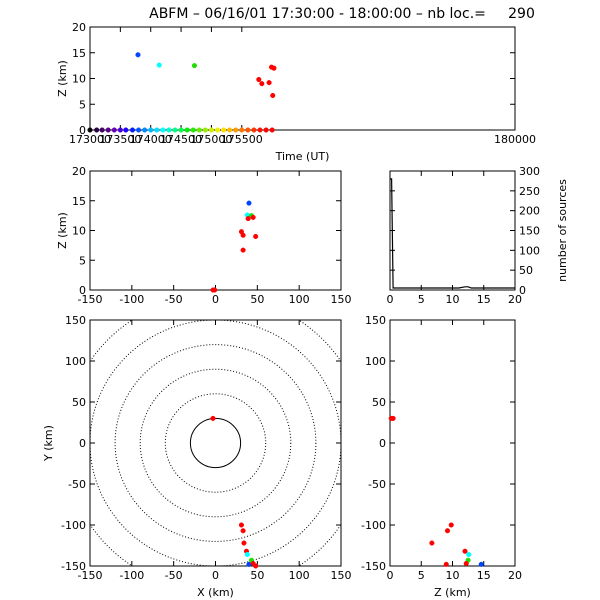  What do you see at coordinates (562, 230) in the screenshot?
I see `y-axis-label: number of sources` at bounding box center [562, 230].